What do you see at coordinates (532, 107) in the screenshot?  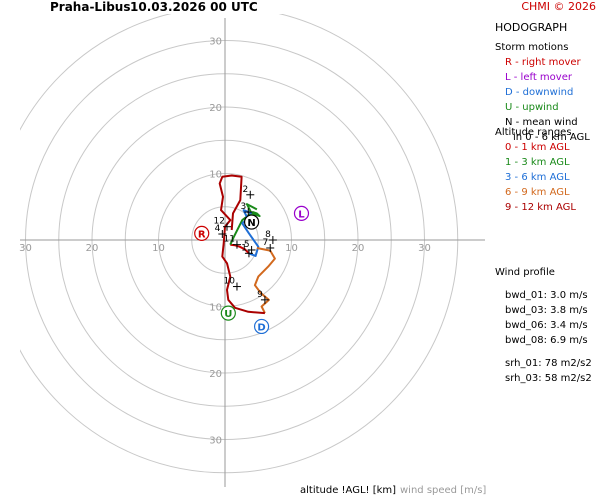 I see `legend-upwind: U - upwind` at bounding box center [532, 107].